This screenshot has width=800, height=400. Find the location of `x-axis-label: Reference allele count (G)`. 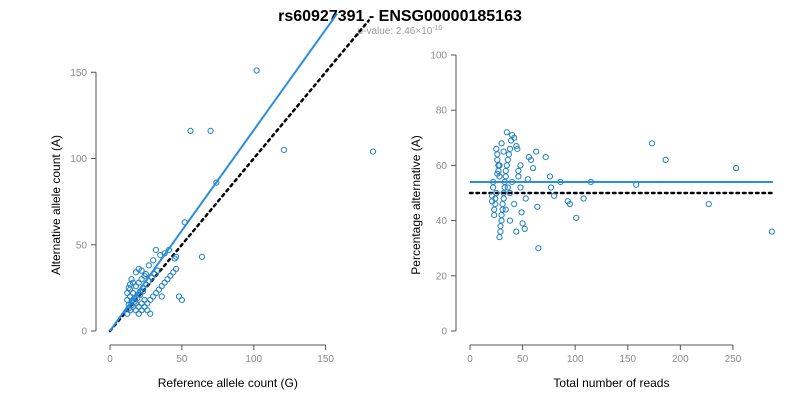

x-axis-label: Reference allele count (G) is located at coordinates (228, 383).